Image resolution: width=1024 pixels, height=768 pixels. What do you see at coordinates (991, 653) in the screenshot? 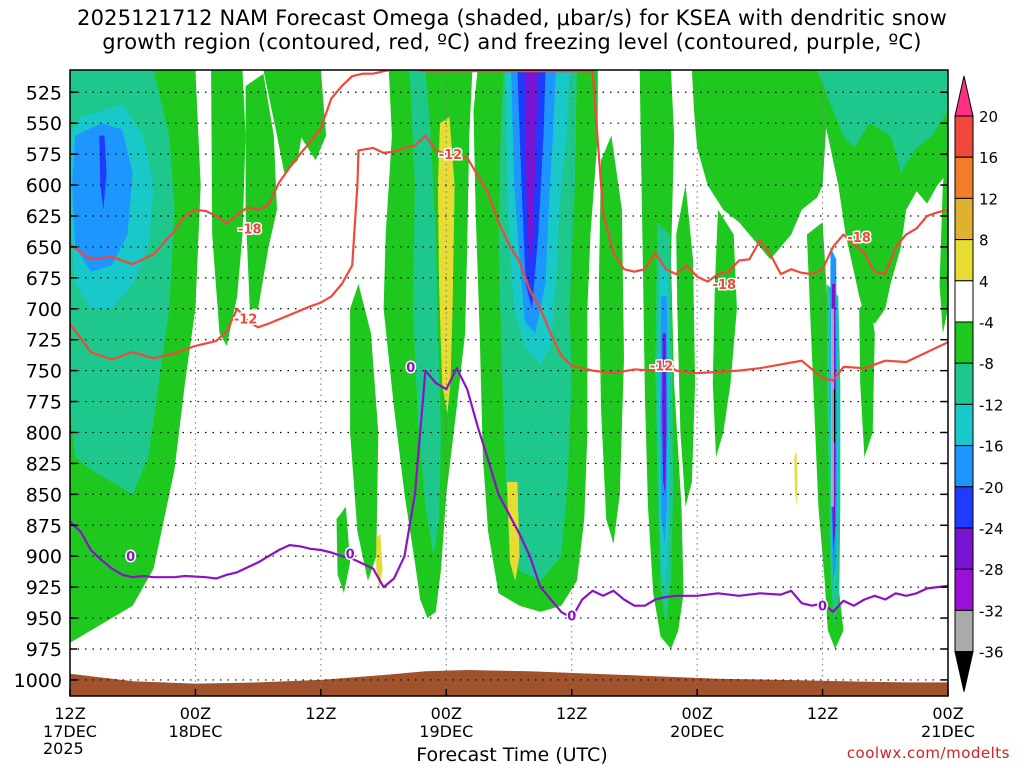
I see `colorbar-label: -36` at bounding box center [991, 653].